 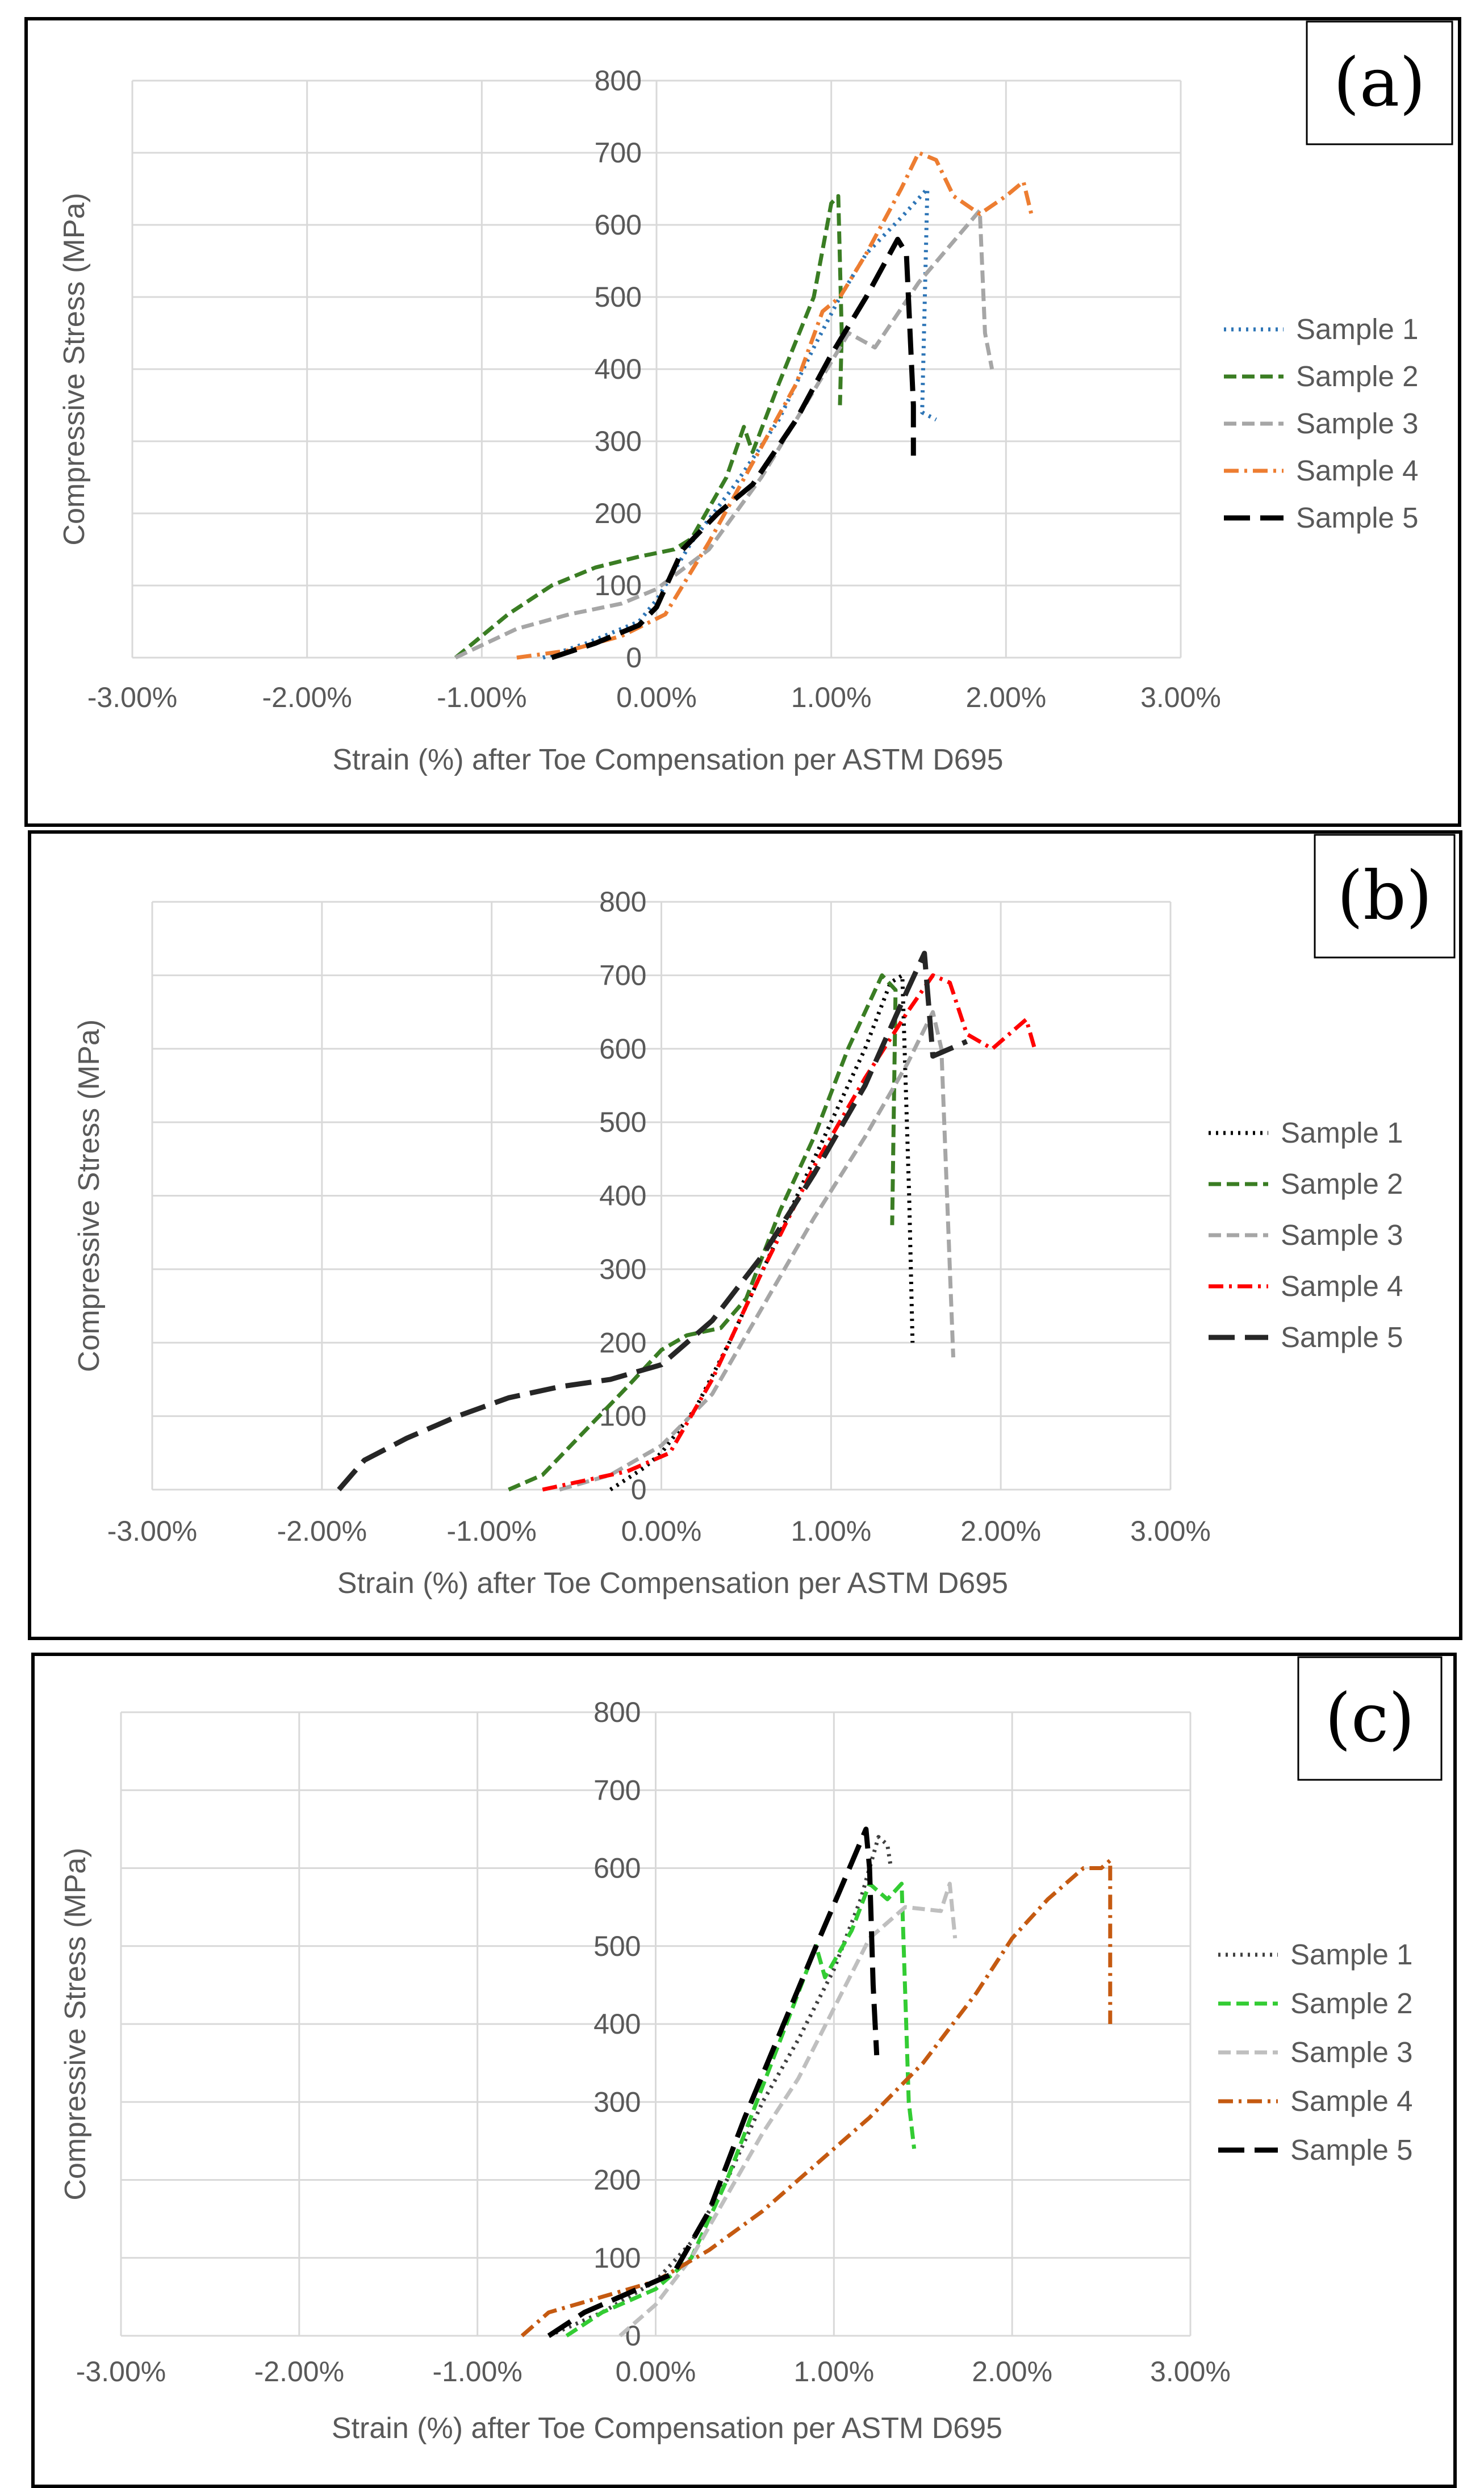 I want to click on panel-label: (c), so click(x=1370, y=1718).